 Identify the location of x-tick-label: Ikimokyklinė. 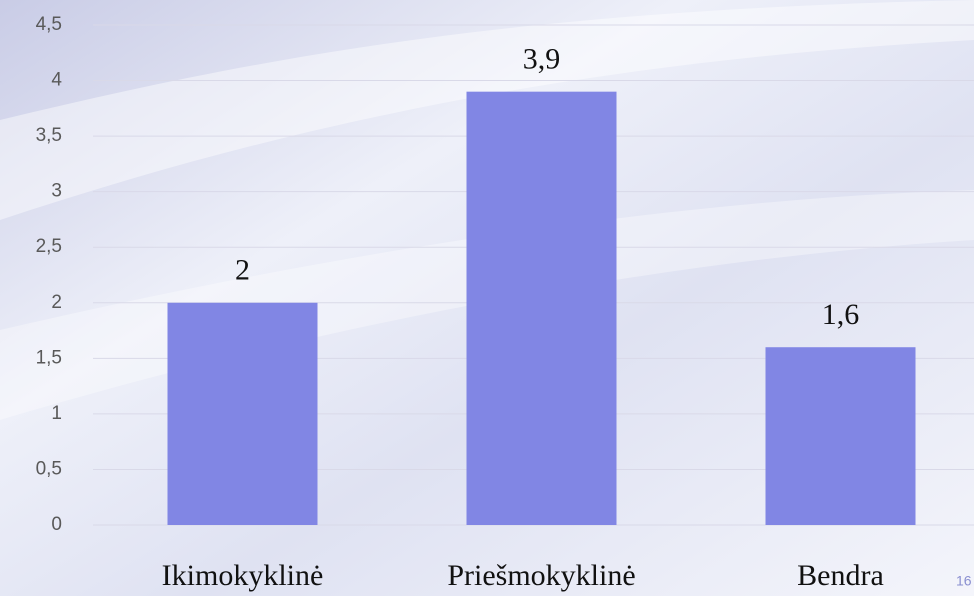
(243, 575).